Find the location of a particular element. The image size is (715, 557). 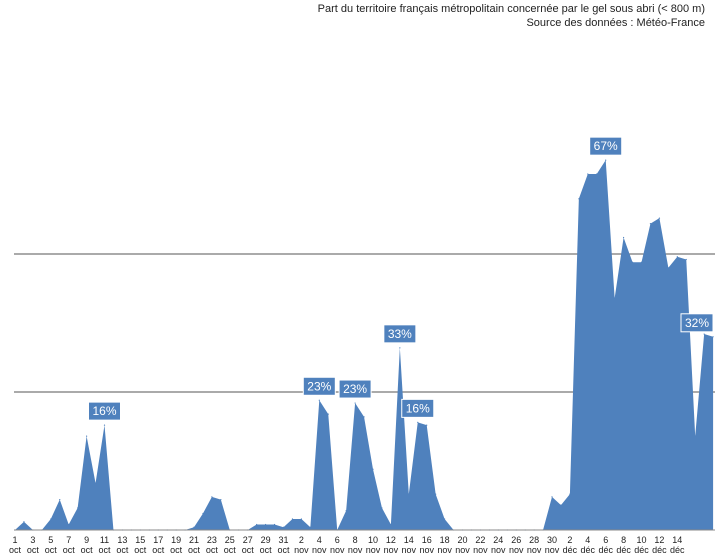

data-label: 67% is located at coordinates (606, 146).